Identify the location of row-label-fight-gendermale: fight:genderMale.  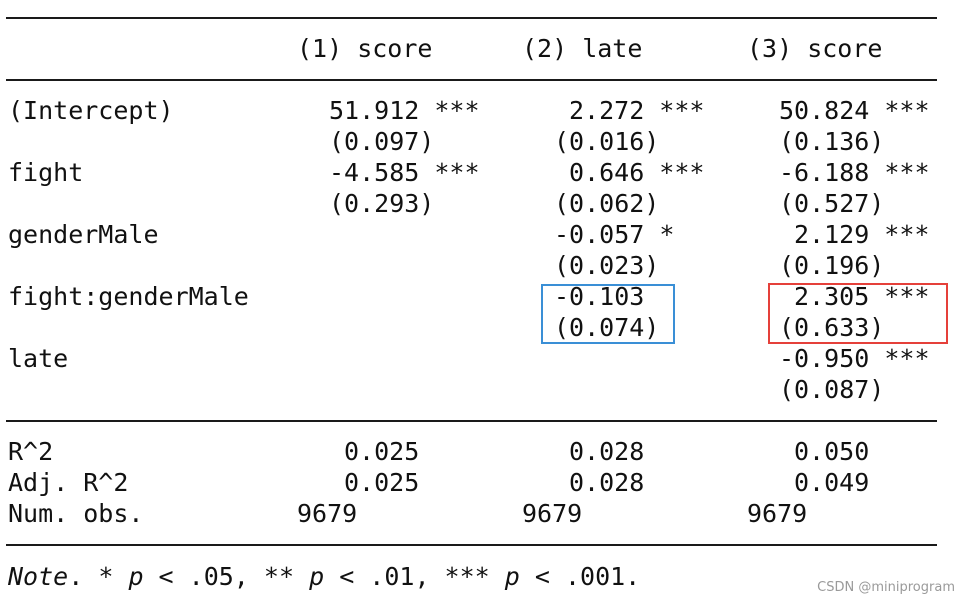
(128, 296).